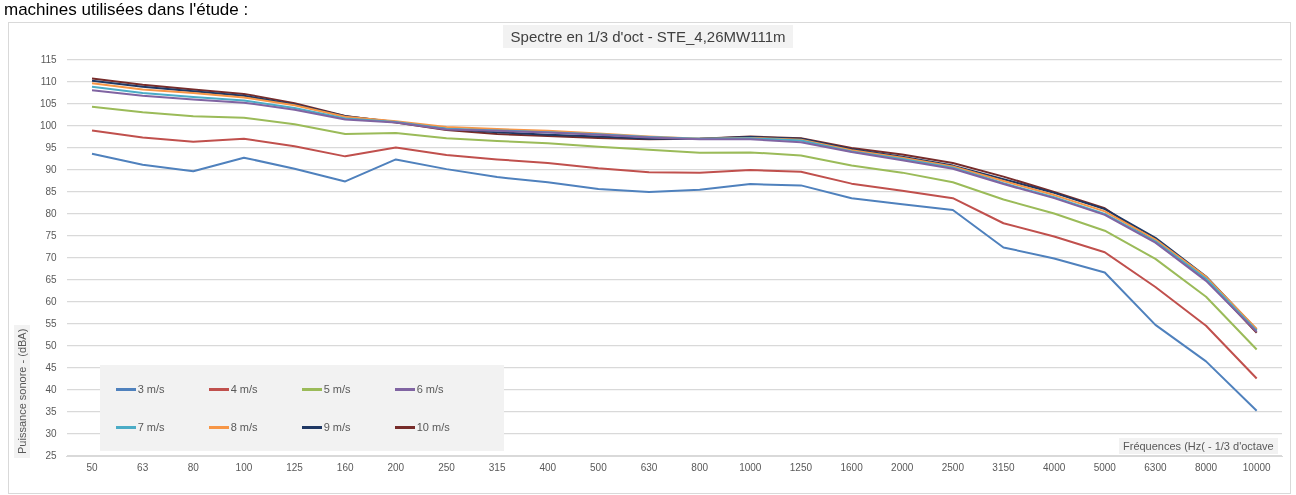 The image size is (1296, 495). What do you see at coordinates (51, 323) in the screenshot?
I see `y-tick-label: 55` at bounding box center [51, 323].